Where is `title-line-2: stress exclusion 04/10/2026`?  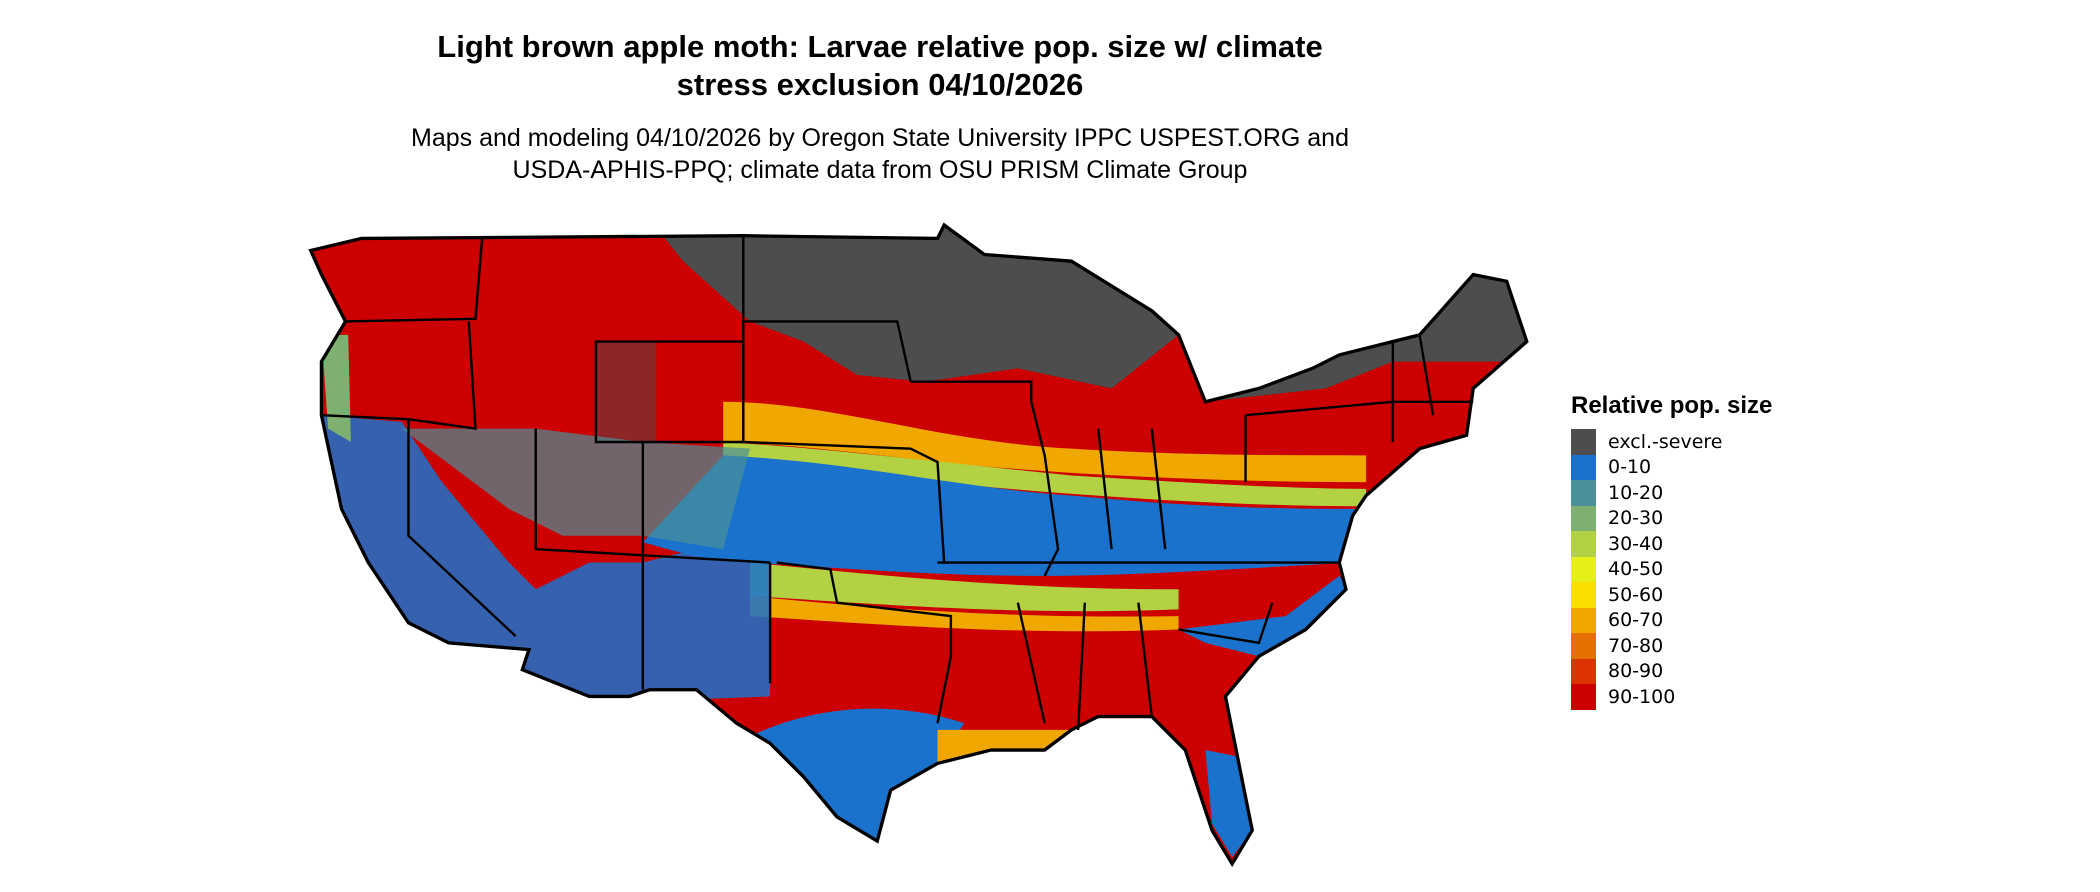
title-line-2: stress exclusion 04/10/2026 is located at coordinates (880, 84).